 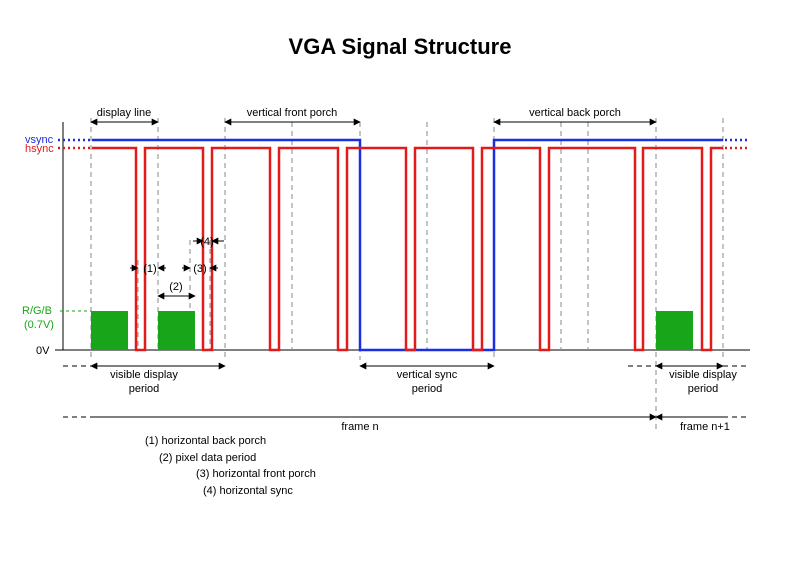 What do you see at coordinates (427, 375) in the screenshot?
I see `vertical-sync-label: vertical sync` at bounding box center [427, 375].